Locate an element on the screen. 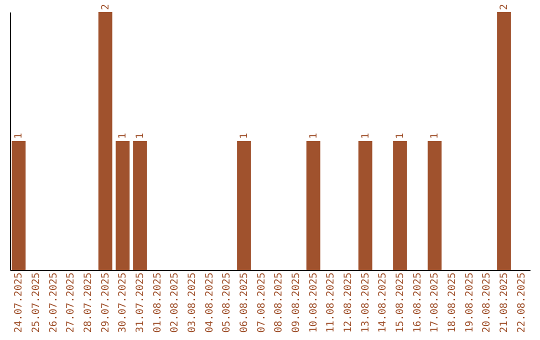  x-tick-label: 06.08.2025 is located at coordinates (244, 302).